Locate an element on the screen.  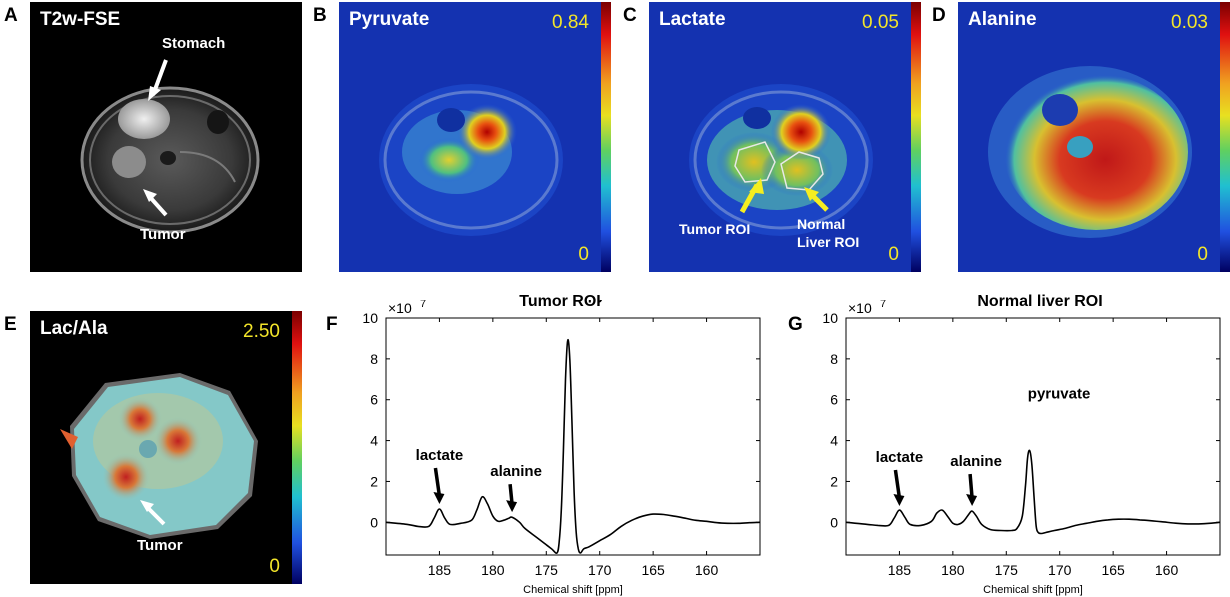
alanine-colorbar is located at coordinates (1225, 137).